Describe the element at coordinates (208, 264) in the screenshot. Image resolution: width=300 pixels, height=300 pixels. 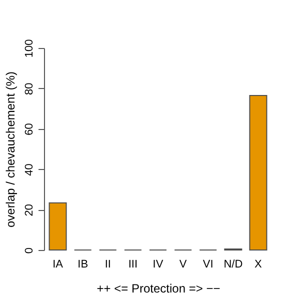
I see `x-tick-label: VI` at that location.